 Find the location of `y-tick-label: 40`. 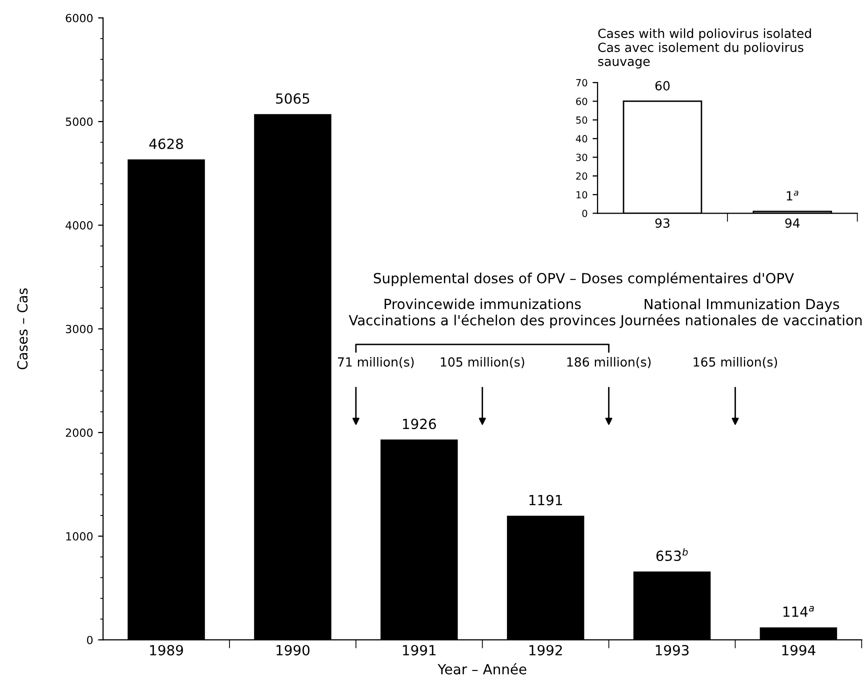

y-tick-label: 40 is located at coordinates (582, 138).